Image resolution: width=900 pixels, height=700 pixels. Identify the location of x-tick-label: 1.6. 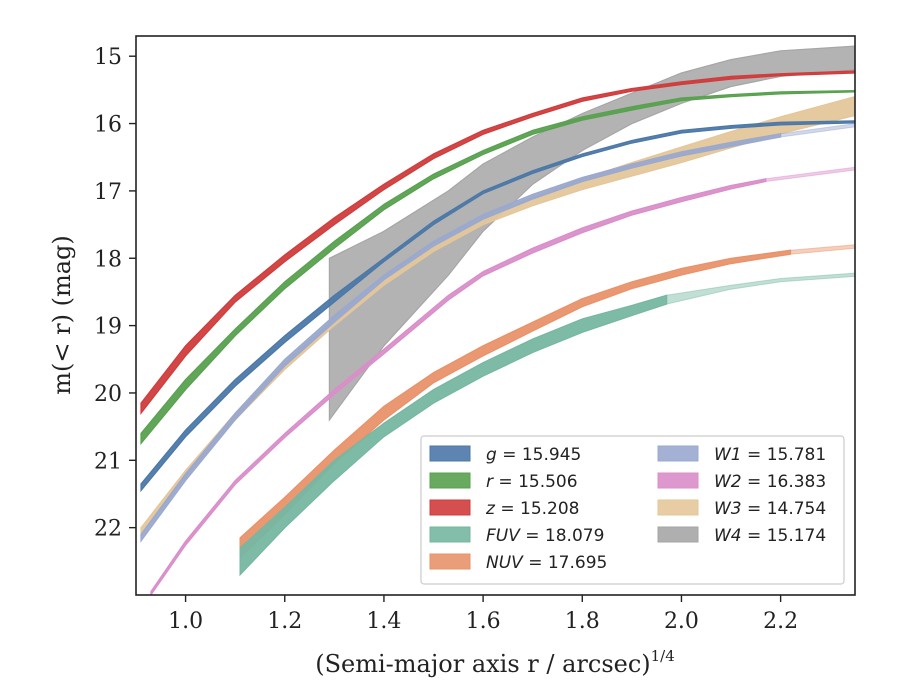
(483, 621).